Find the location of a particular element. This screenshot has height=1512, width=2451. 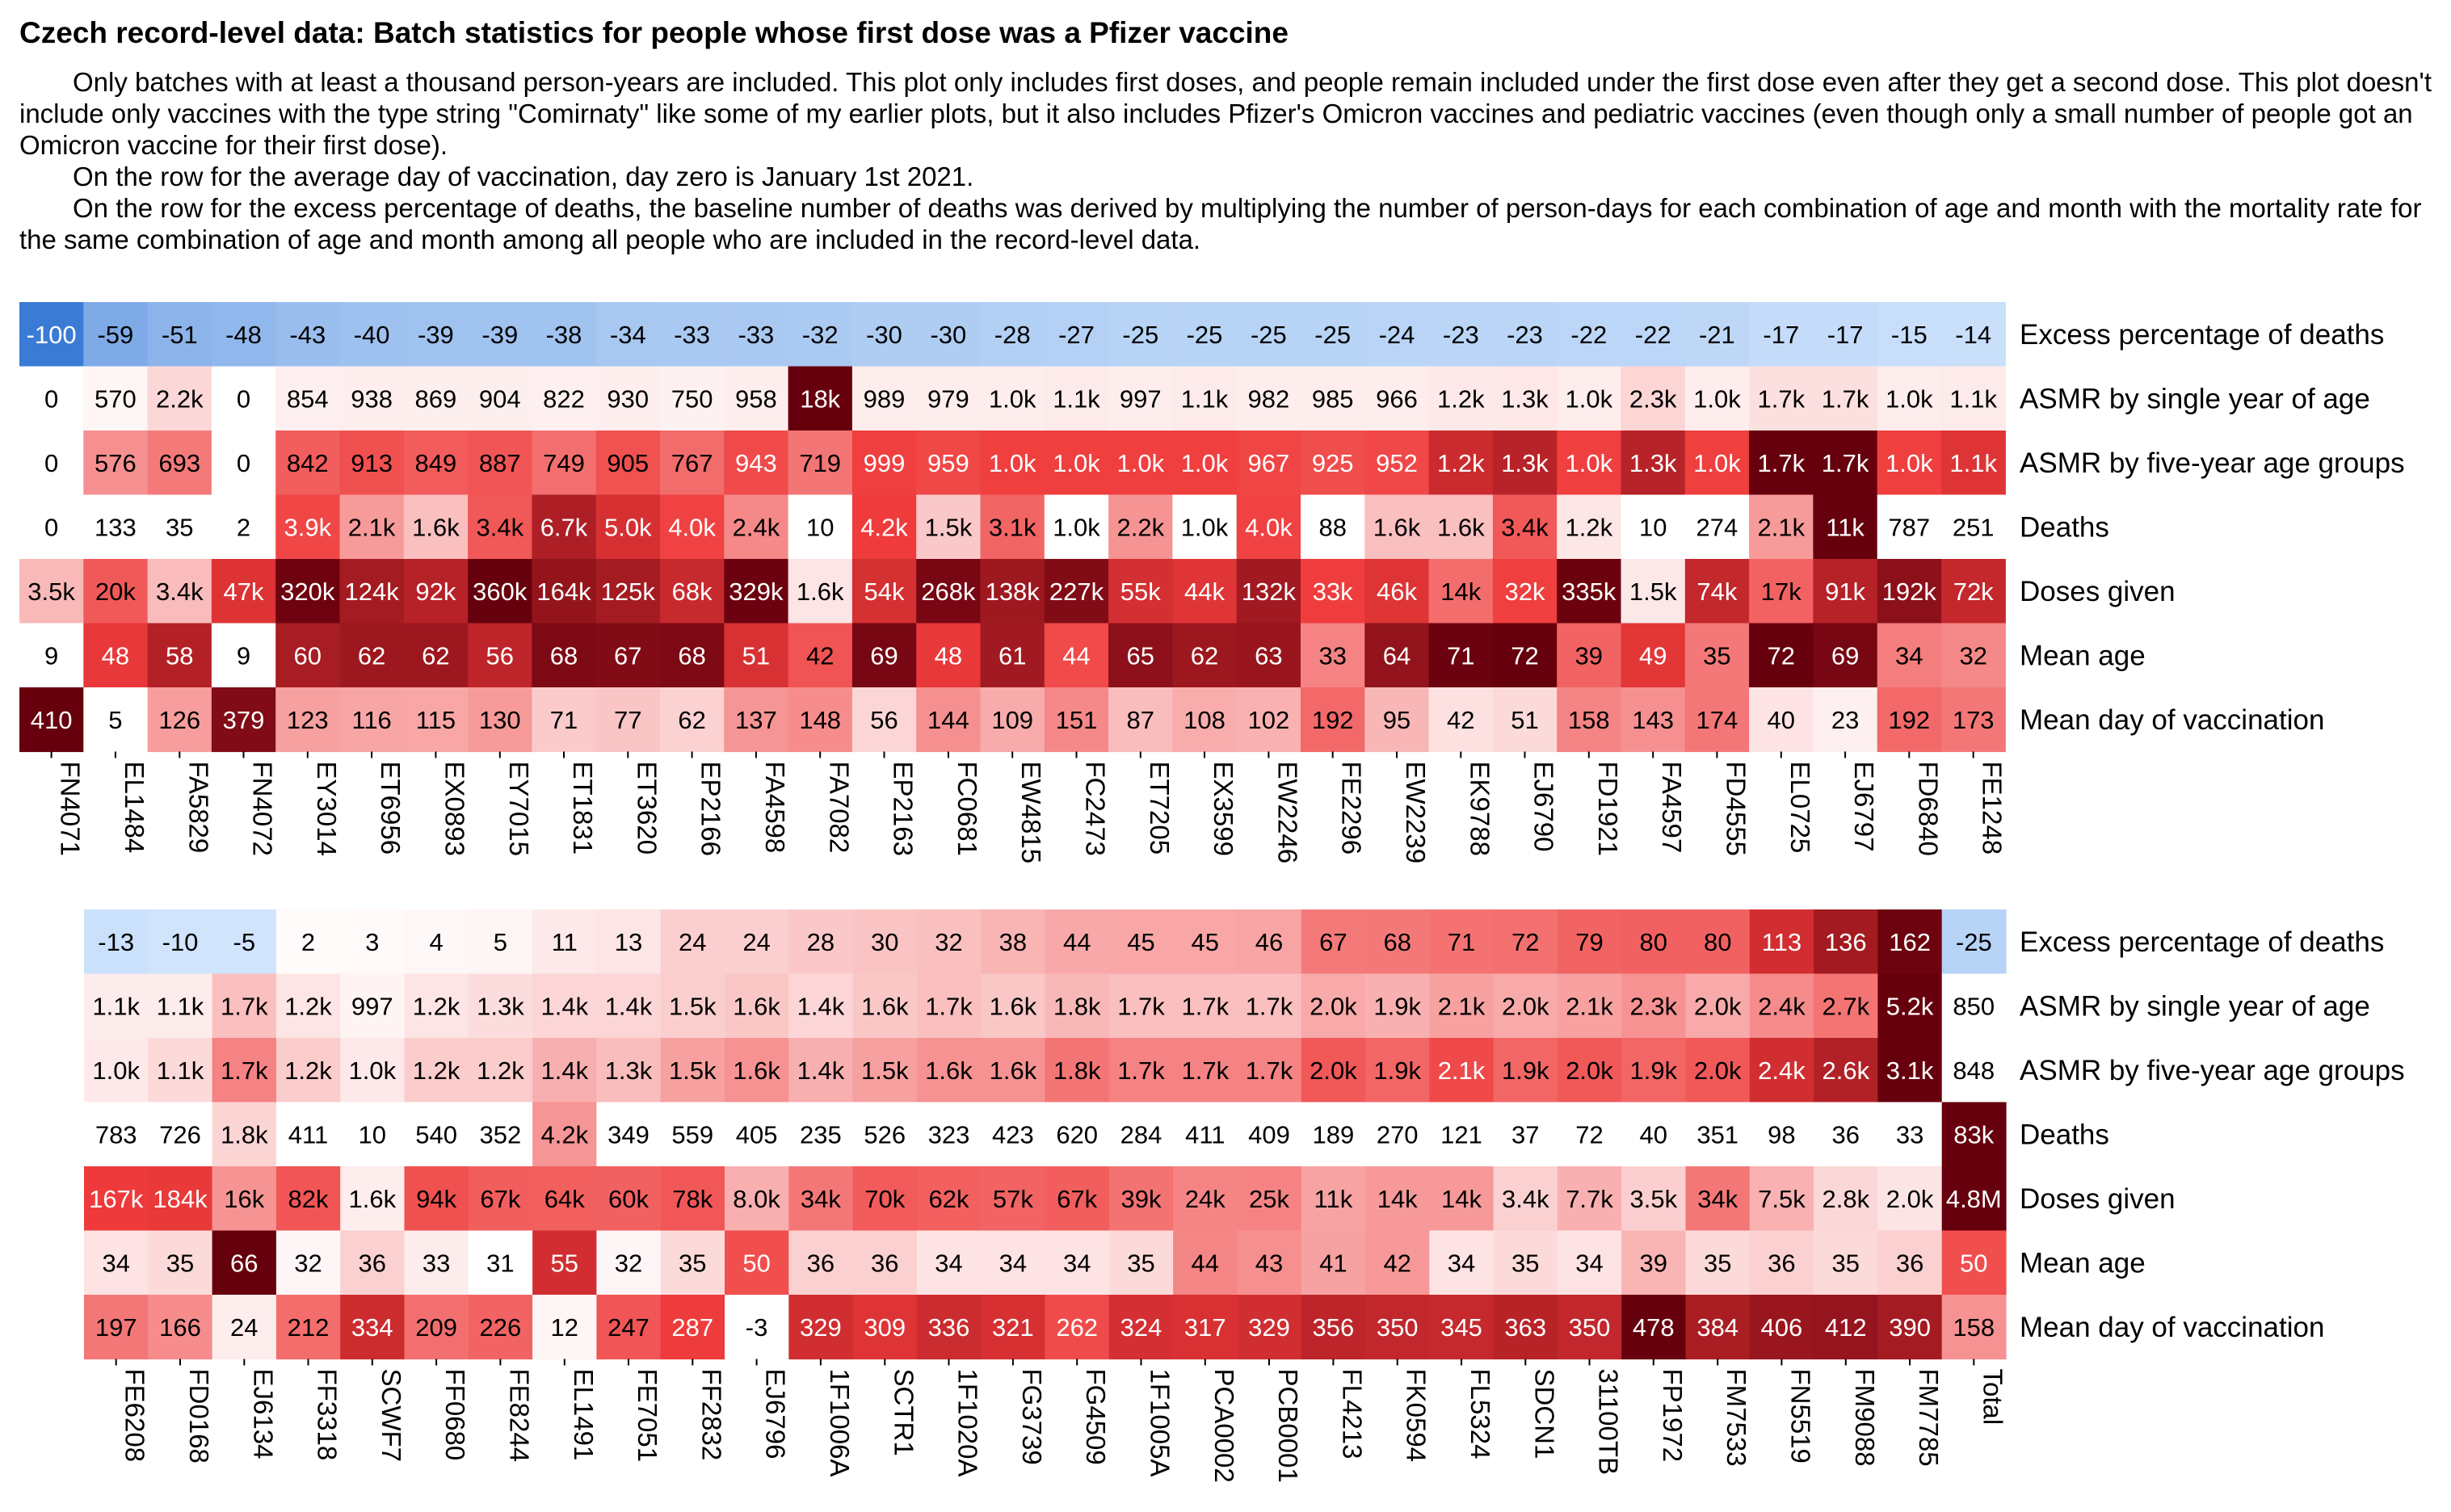

cell-value-label: 95 is located at coordinates (1396, 720).